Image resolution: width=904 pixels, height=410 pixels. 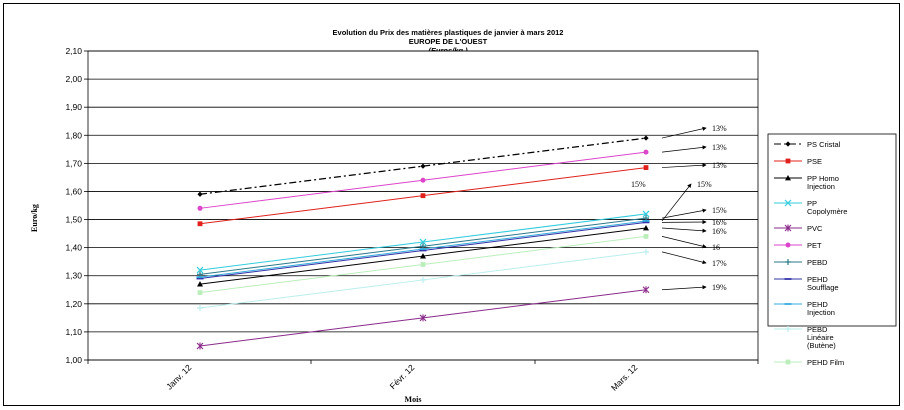 What do you see at coordinates (820, 337) in the screenshot?
I see `legend-label: Linéaire` at bounding box center [820, 337].